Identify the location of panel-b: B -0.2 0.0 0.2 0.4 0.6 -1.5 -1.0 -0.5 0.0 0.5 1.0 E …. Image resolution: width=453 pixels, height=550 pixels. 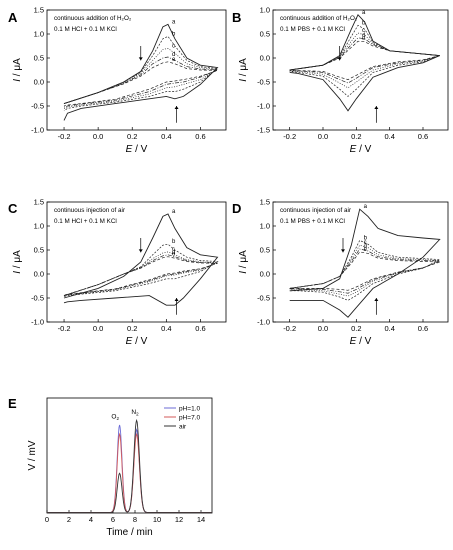
(340, 80).